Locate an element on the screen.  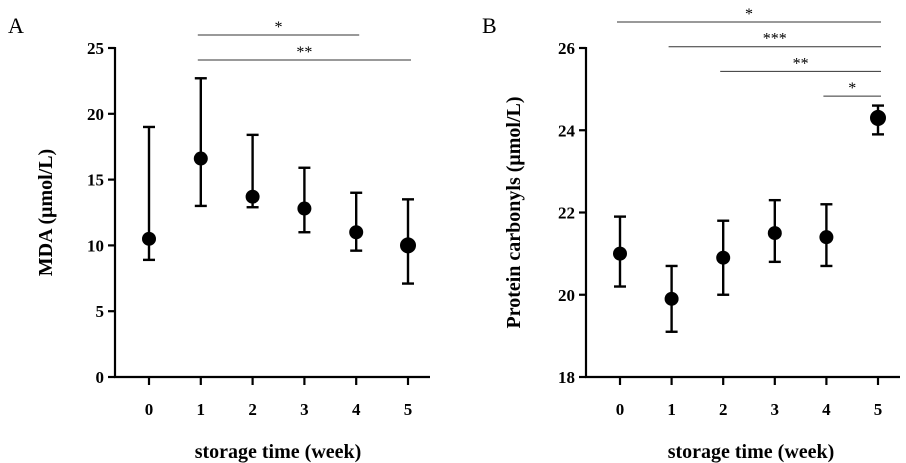
y-tick-label: 22 is located at coordinates (566, 213).